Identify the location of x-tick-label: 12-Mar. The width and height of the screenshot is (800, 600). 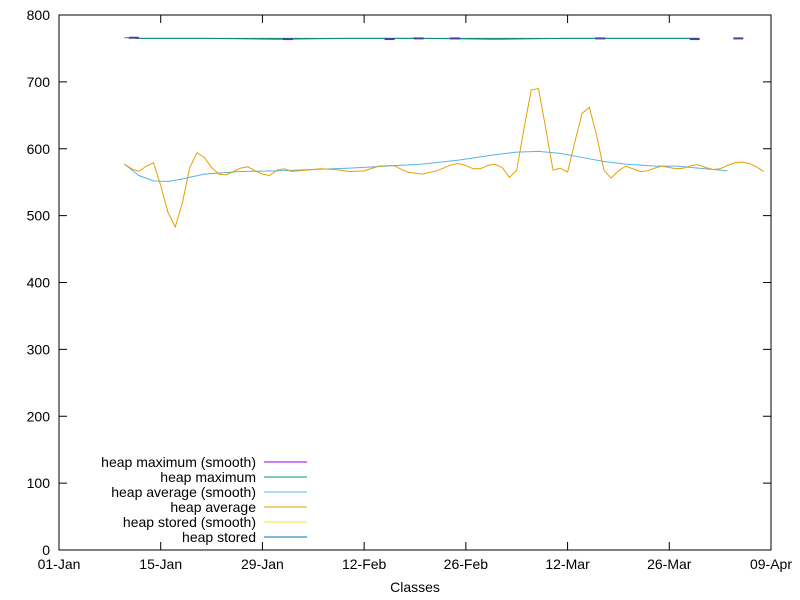
(567, 564).